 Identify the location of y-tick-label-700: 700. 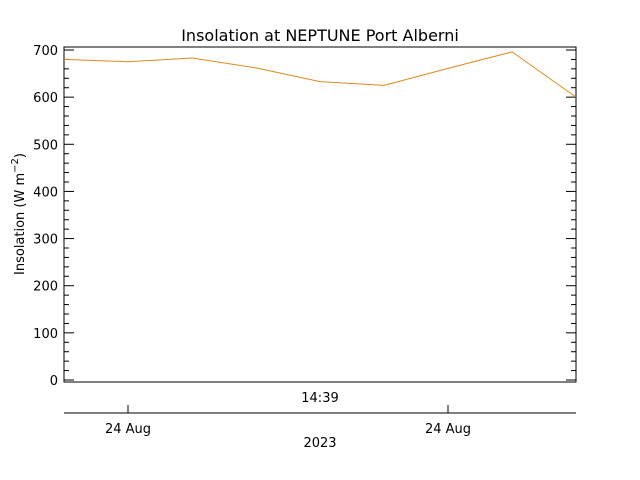
(45, 51).